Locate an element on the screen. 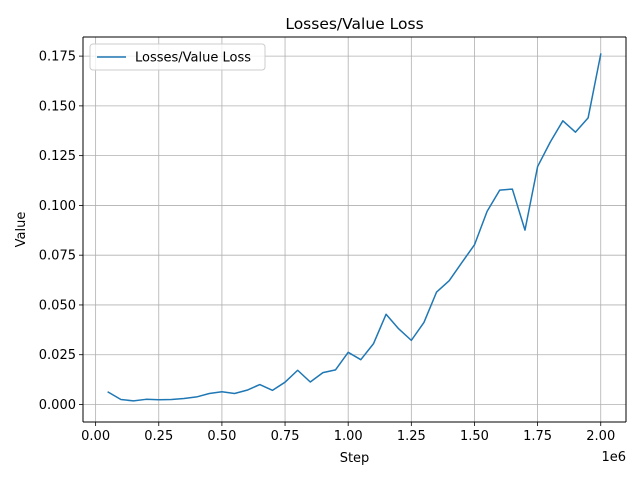 The image size is (640, 480). x-tick-label: 1.00 is located at coordinates (348, 436).